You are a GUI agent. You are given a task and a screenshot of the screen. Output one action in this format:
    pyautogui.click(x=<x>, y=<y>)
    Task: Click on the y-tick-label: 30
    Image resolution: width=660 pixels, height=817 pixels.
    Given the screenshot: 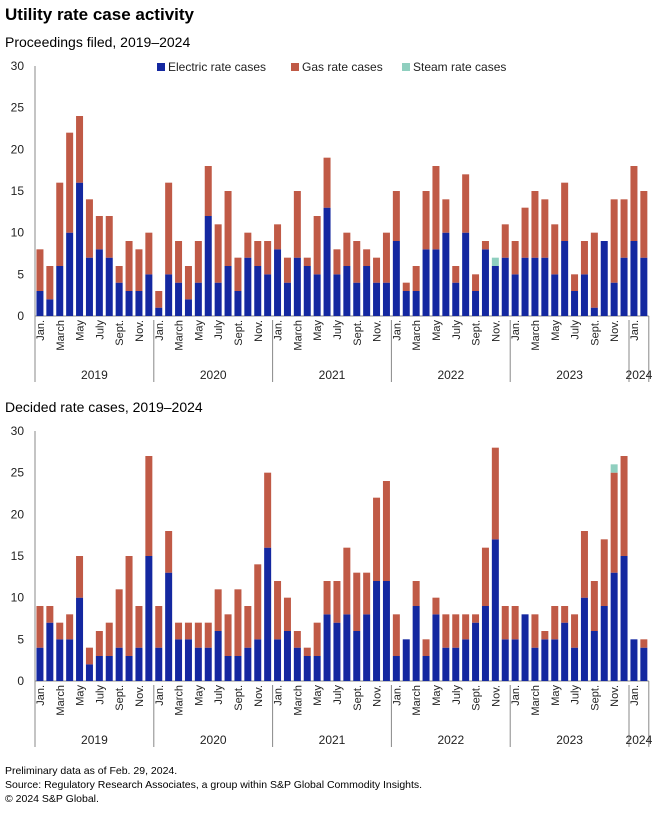 What is the action you would take?
    pyautogui.click(x=18, y=66)
    